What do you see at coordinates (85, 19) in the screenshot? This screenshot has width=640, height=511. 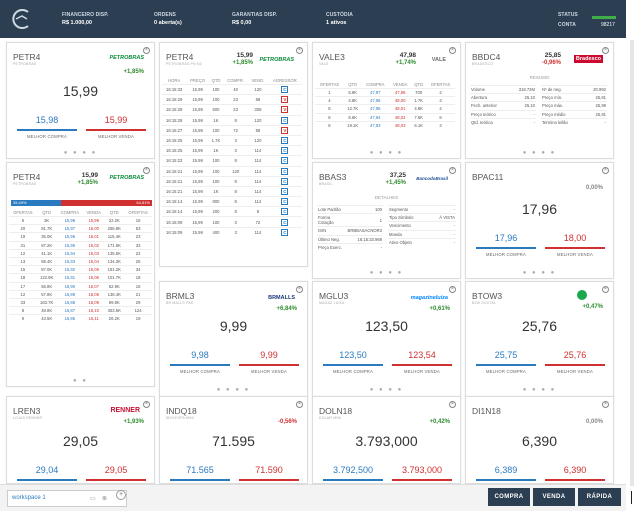 I see `financeiro-group: FINANCEIRO DISP. R$ 1.000,00` at bounding box center [85, 19].